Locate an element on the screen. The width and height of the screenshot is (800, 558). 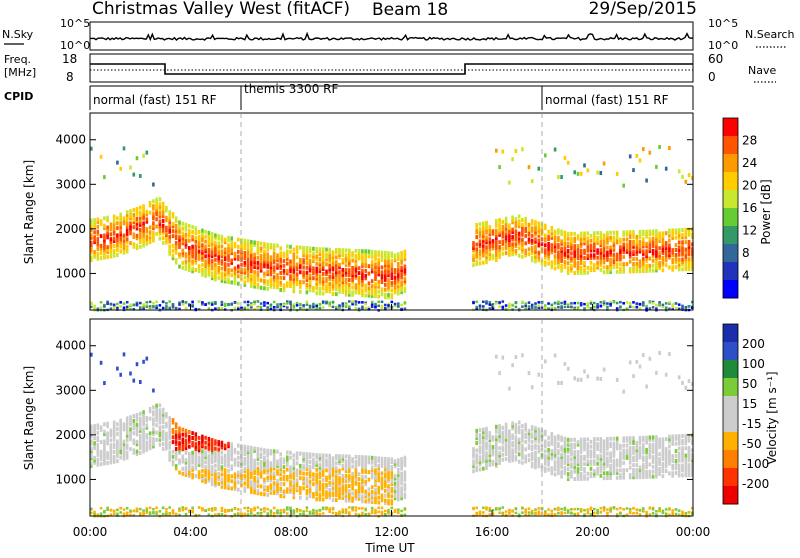
noise-panel: N.Sky 10^5 10^0 10^5 10^0 N.Search is located at coordinates (398, 34).